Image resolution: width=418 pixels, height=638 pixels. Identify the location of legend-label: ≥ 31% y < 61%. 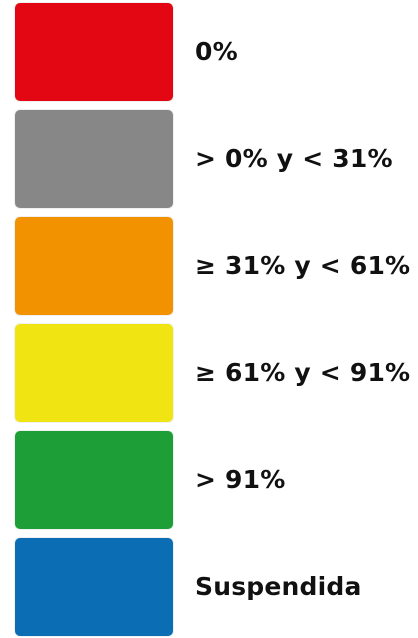
(303, 265).